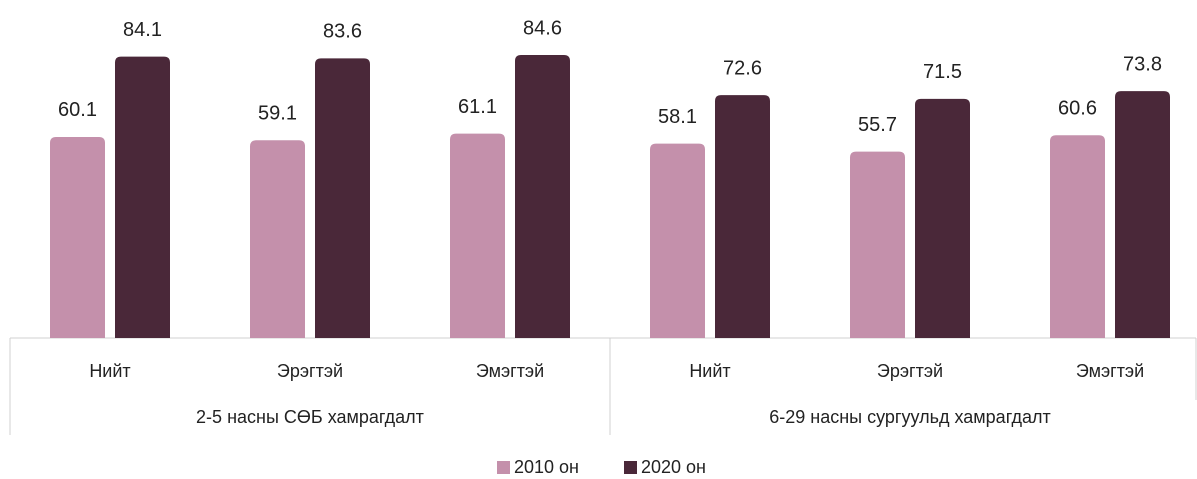 Image resolution: width=1197 pixels, height=479 pixels. I want to click on data-label: 60.1, so click(77, 110).